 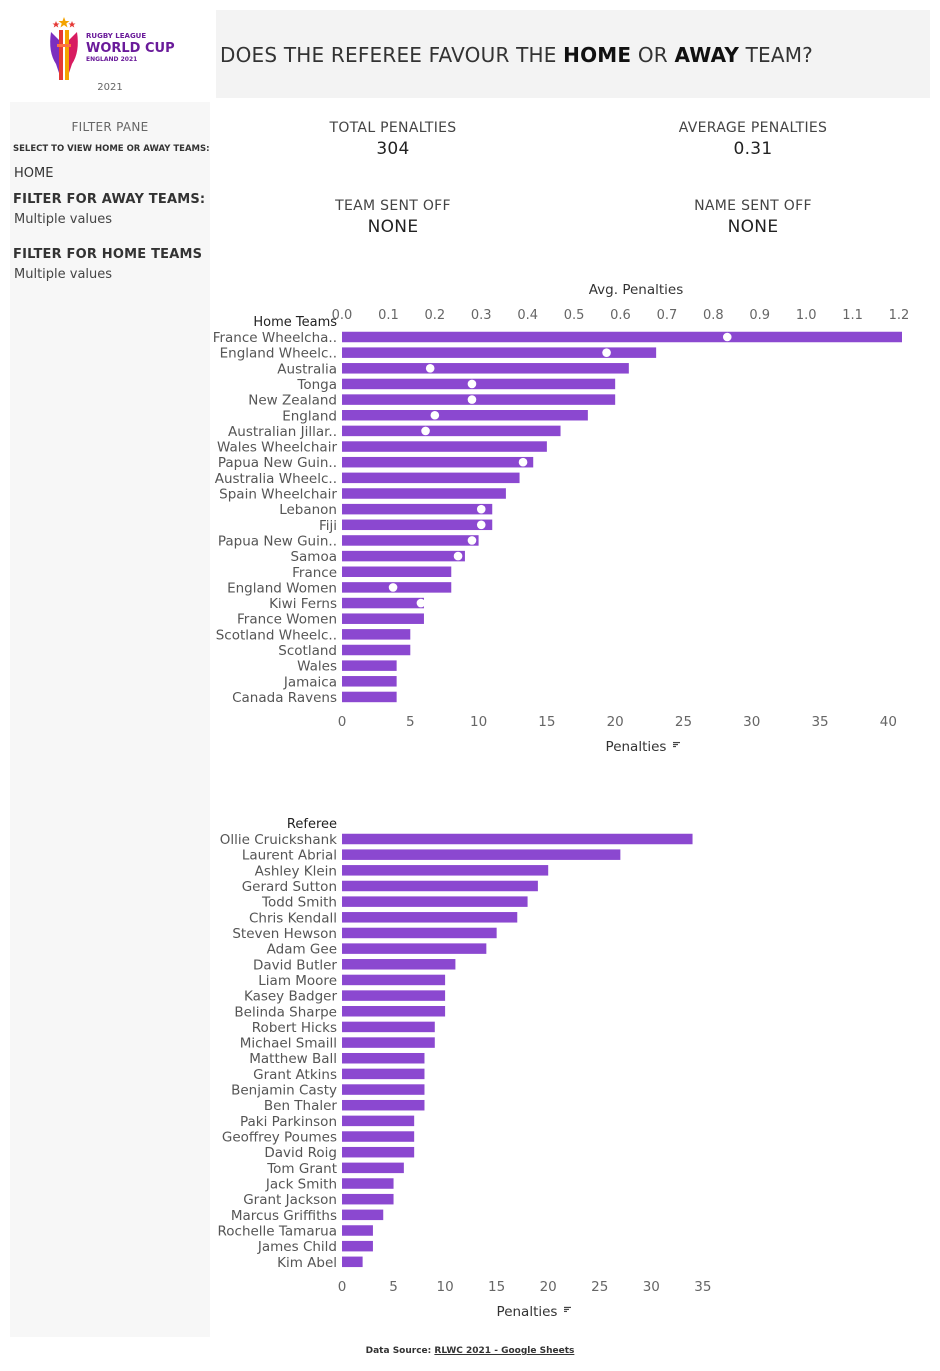 What do you see at coordinates (410, 722) in the screenshot?
I see `x-tick-label: 5` at bounding box center [410, 722].